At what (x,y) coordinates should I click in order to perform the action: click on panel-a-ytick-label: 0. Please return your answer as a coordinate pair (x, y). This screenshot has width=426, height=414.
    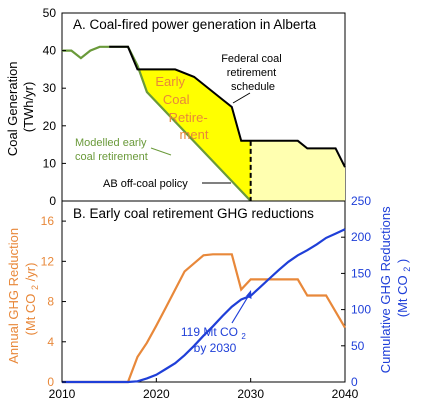
    Looking at the image, I should click on (52, 201).